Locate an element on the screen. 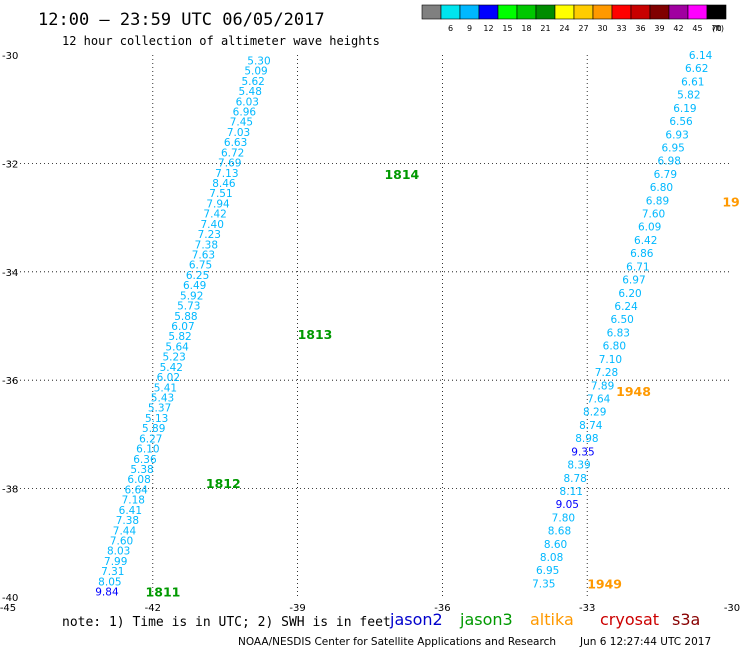 The width and height of the screenshot is (740, 650). scale-label: 6 is located at coordinates (450, 28).